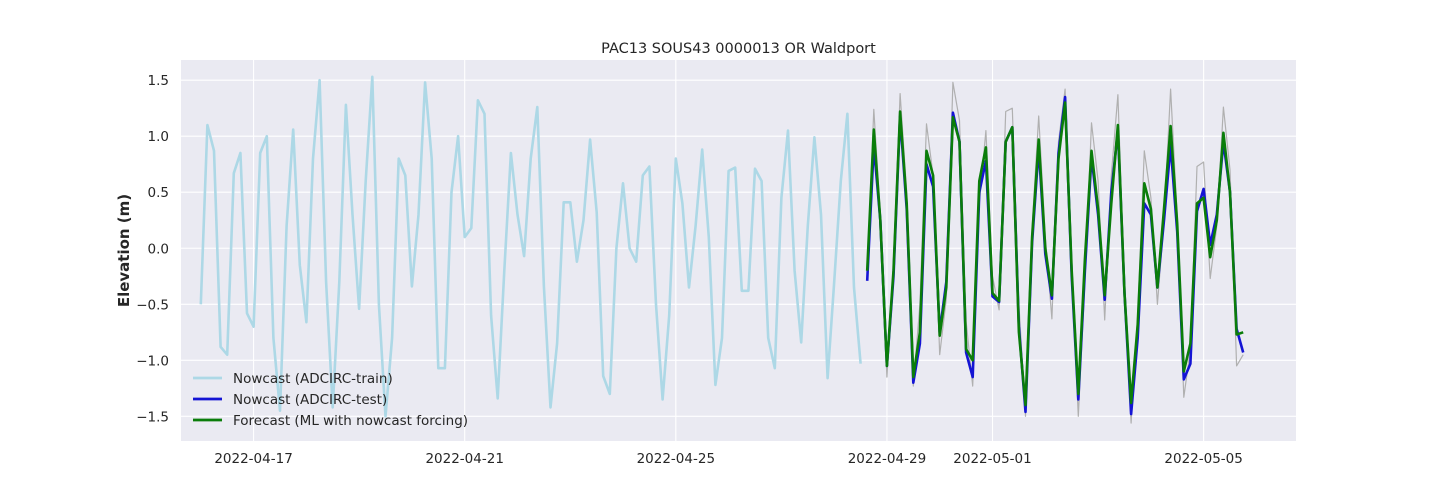  What do you see at coordinates (350, 421) in the screenshot?
I see `legend-label: Forecast (ML with nowcast forcing)` at bounding box center [350, 421].